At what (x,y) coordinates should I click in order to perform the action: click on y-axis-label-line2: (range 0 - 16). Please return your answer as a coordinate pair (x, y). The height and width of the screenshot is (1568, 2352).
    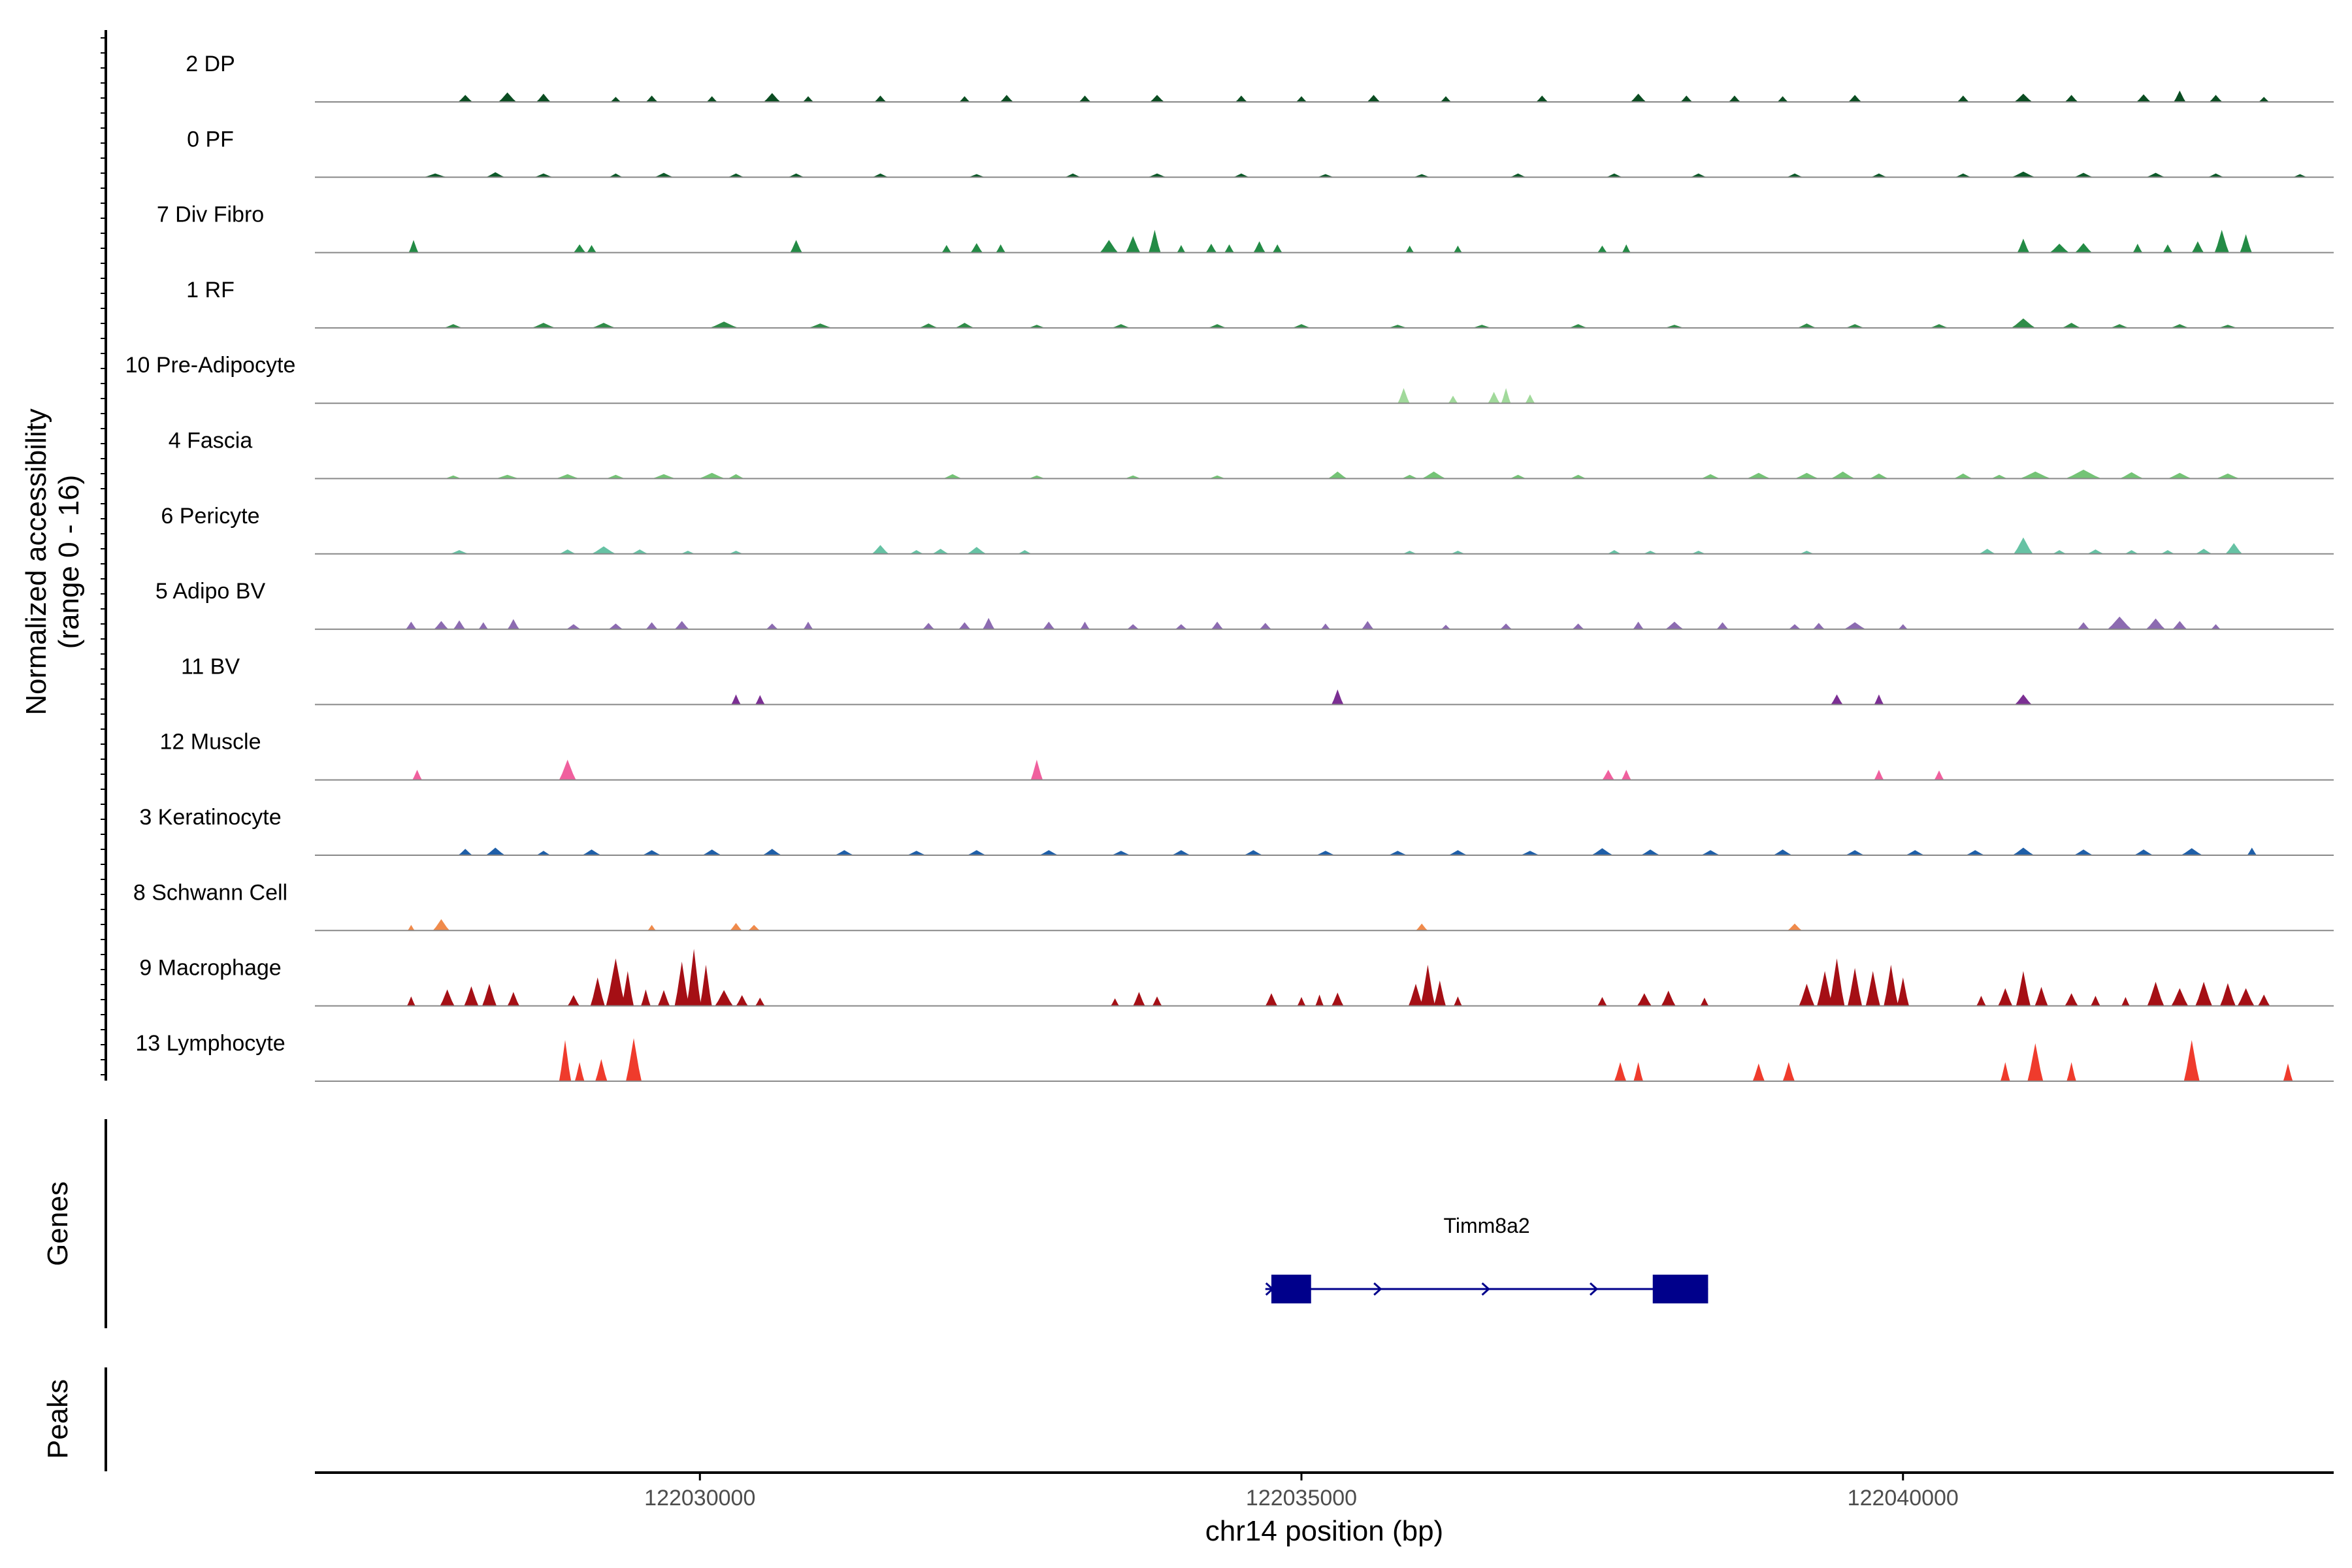
    Looking at the image, I should click on (69, 562).